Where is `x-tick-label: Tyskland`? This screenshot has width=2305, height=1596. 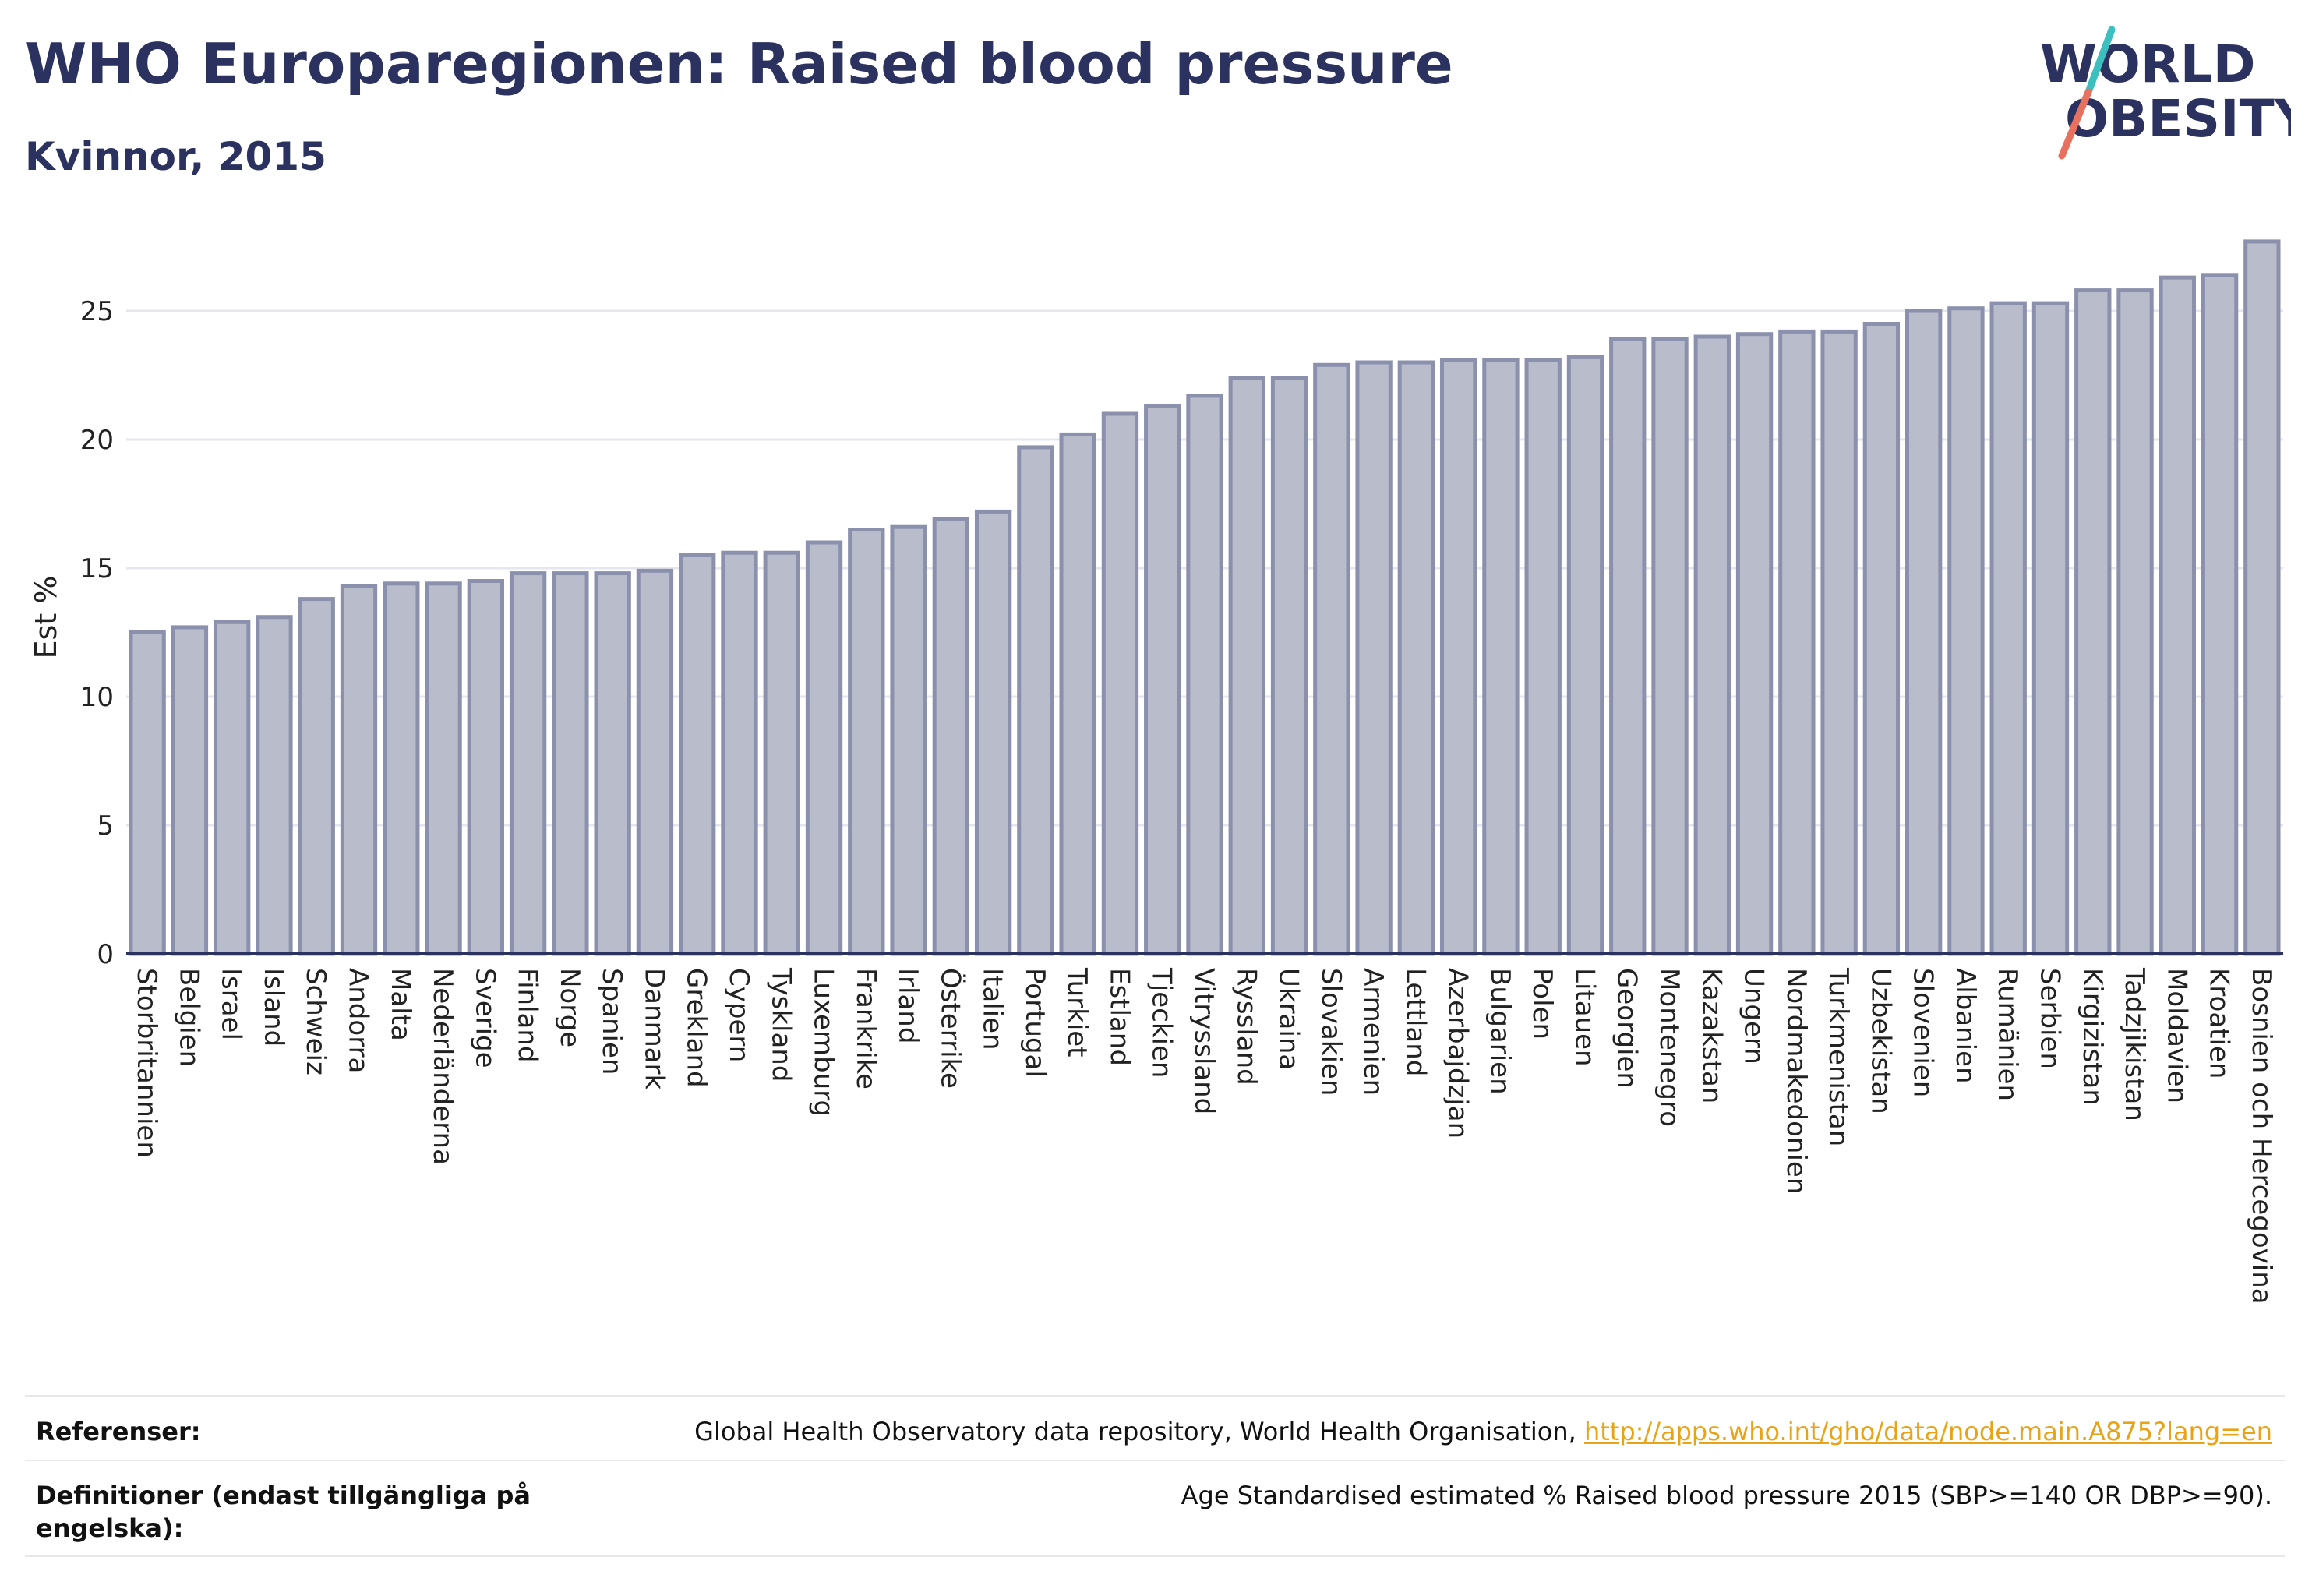
x-tick-label: Tyskland is located at coordinates (780, 1024).